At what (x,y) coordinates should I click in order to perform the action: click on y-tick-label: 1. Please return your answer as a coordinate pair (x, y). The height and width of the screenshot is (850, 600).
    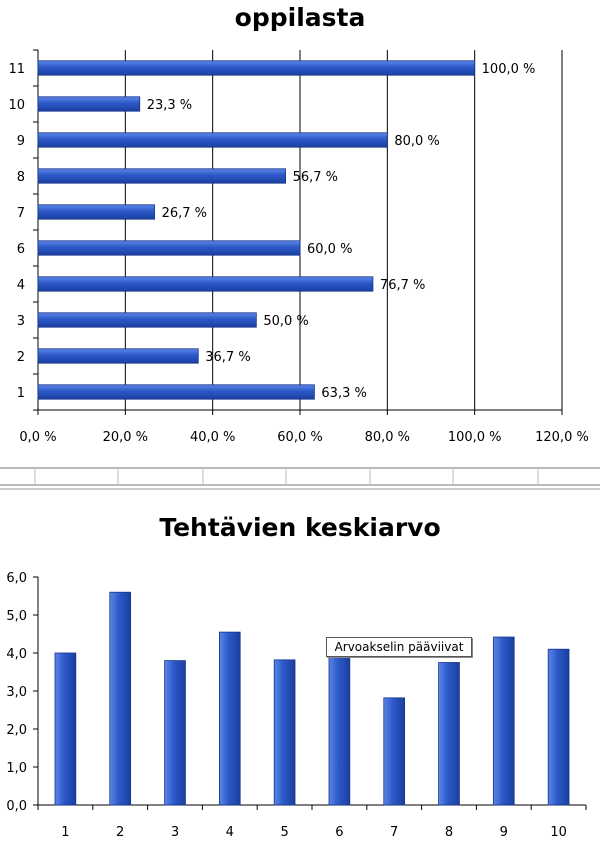
    Looking at the image, I should click on (21, 393).